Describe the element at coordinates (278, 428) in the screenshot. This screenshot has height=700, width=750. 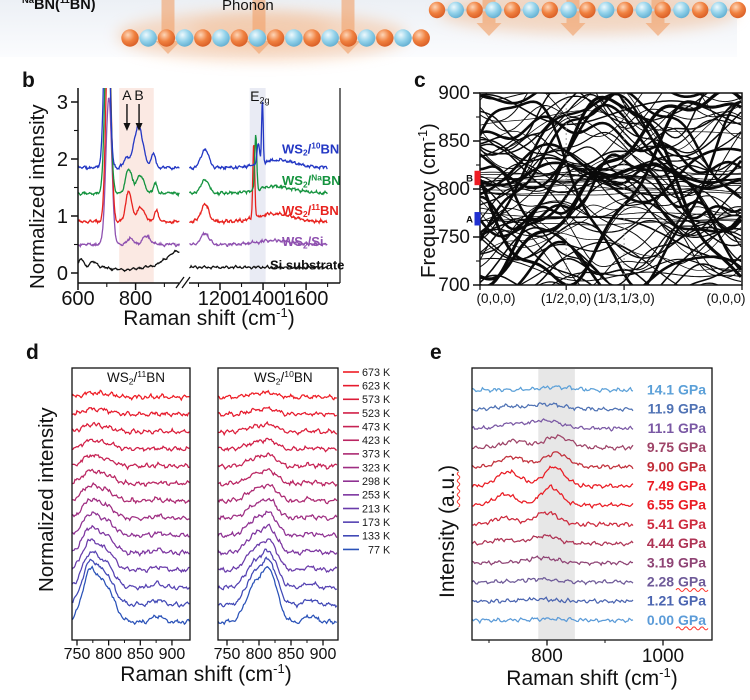
I see `temp-spectrum-573K` at that location.